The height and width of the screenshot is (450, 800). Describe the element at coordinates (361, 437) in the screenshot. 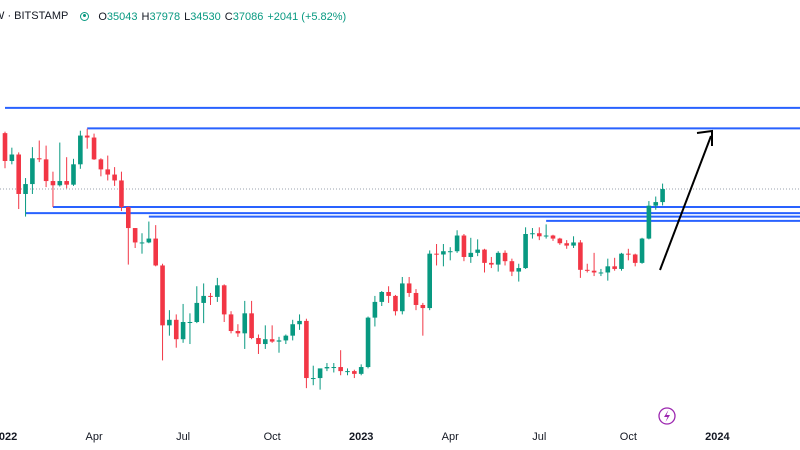

I see `x-tick-label: 2023` at that location.